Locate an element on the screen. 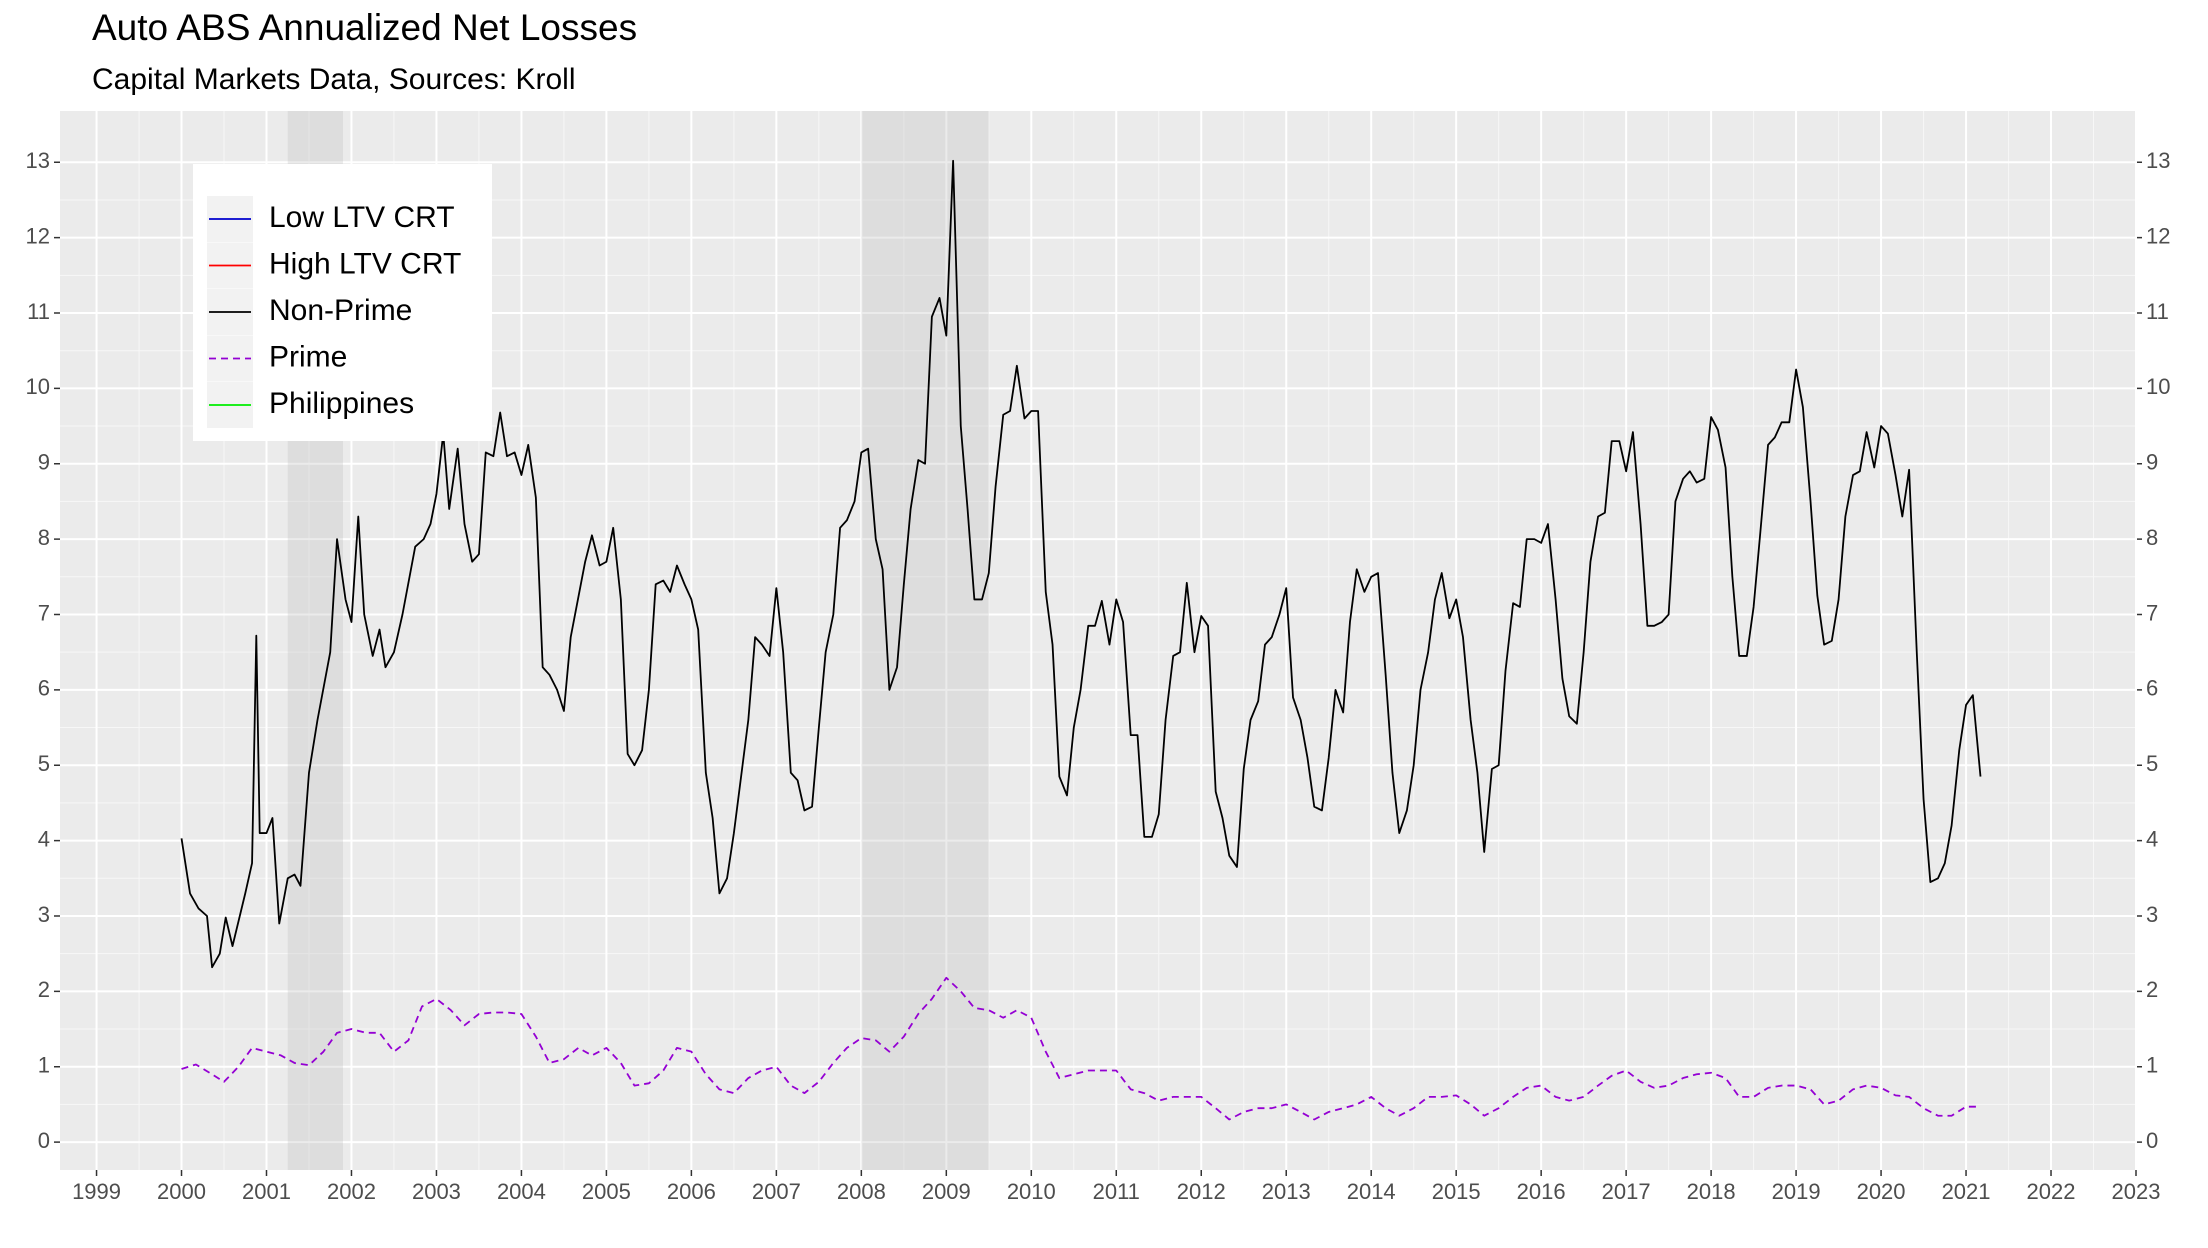 The height and width of the screenshot is (1248, 2208). chart-title: Auto ABS Annualized Net Losses is located at coordinates (364, 27).